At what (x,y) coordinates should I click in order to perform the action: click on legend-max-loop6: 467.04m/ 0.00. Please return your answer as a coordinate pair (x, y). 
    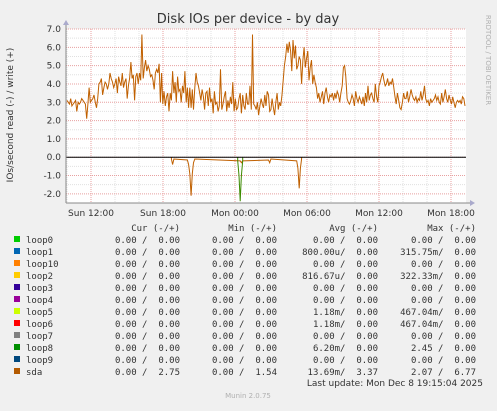
    Looking at the image, I should click on (438, 325).